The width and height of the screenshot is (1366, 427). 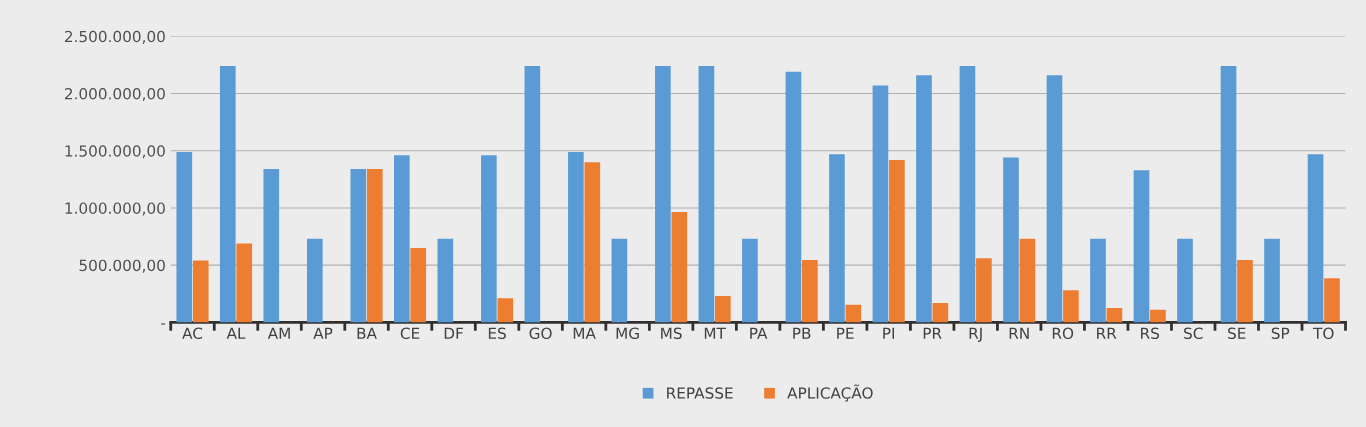 I want to click on y-tick-label: 2.000.000,00, so click(x=114, y=94).